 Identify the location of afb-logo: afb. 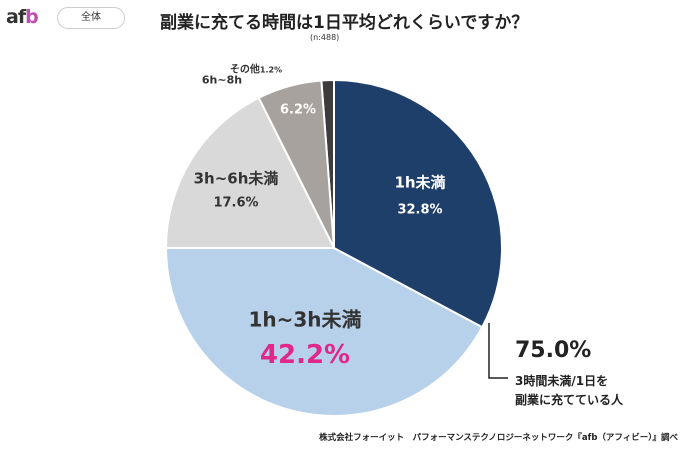
(22, 17).